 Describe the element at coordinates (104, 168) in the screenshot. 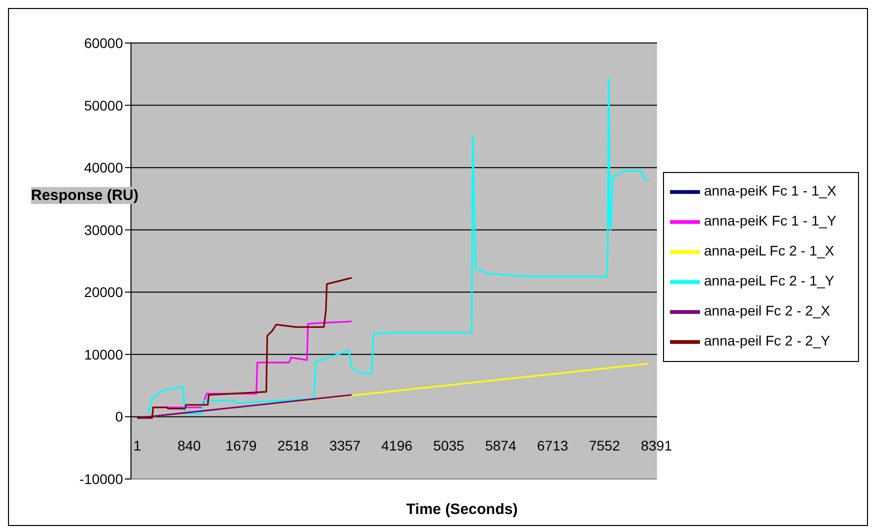

I see `y-tick-label: 40000` at that location.